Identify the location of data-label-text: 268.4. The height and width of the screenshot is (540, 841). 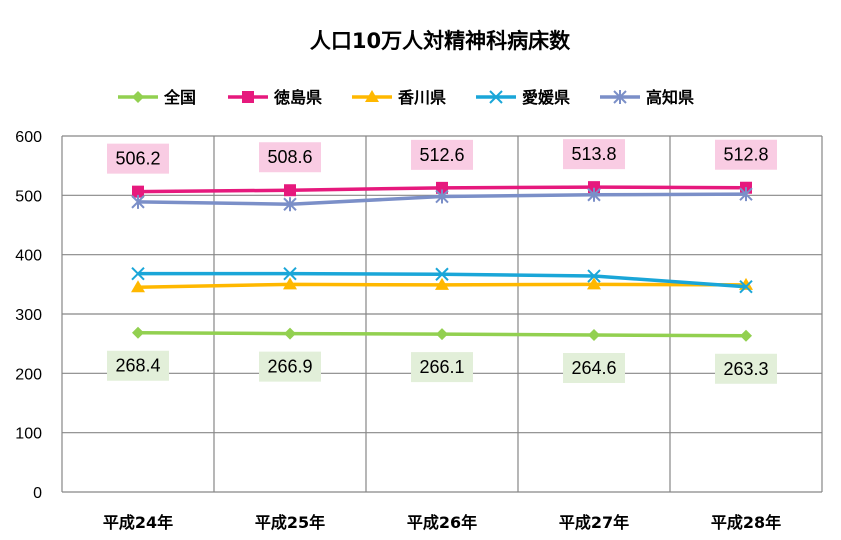
(137, 366).